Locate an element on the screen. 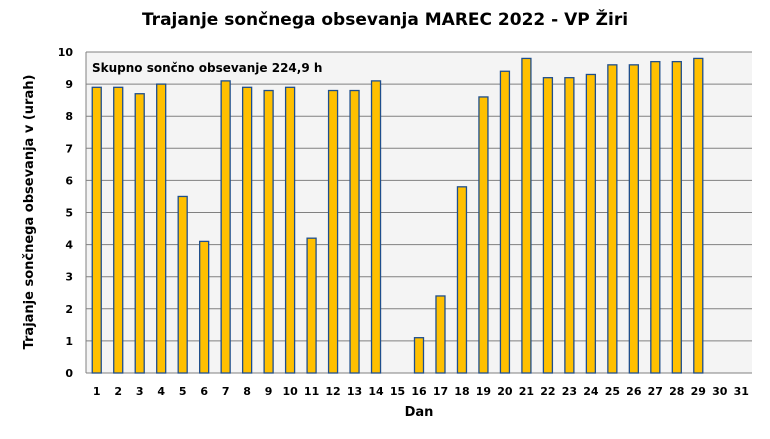 This screenshot has height=439, width=770. x-tick-label: 16 is located at coordinates (419, 391).